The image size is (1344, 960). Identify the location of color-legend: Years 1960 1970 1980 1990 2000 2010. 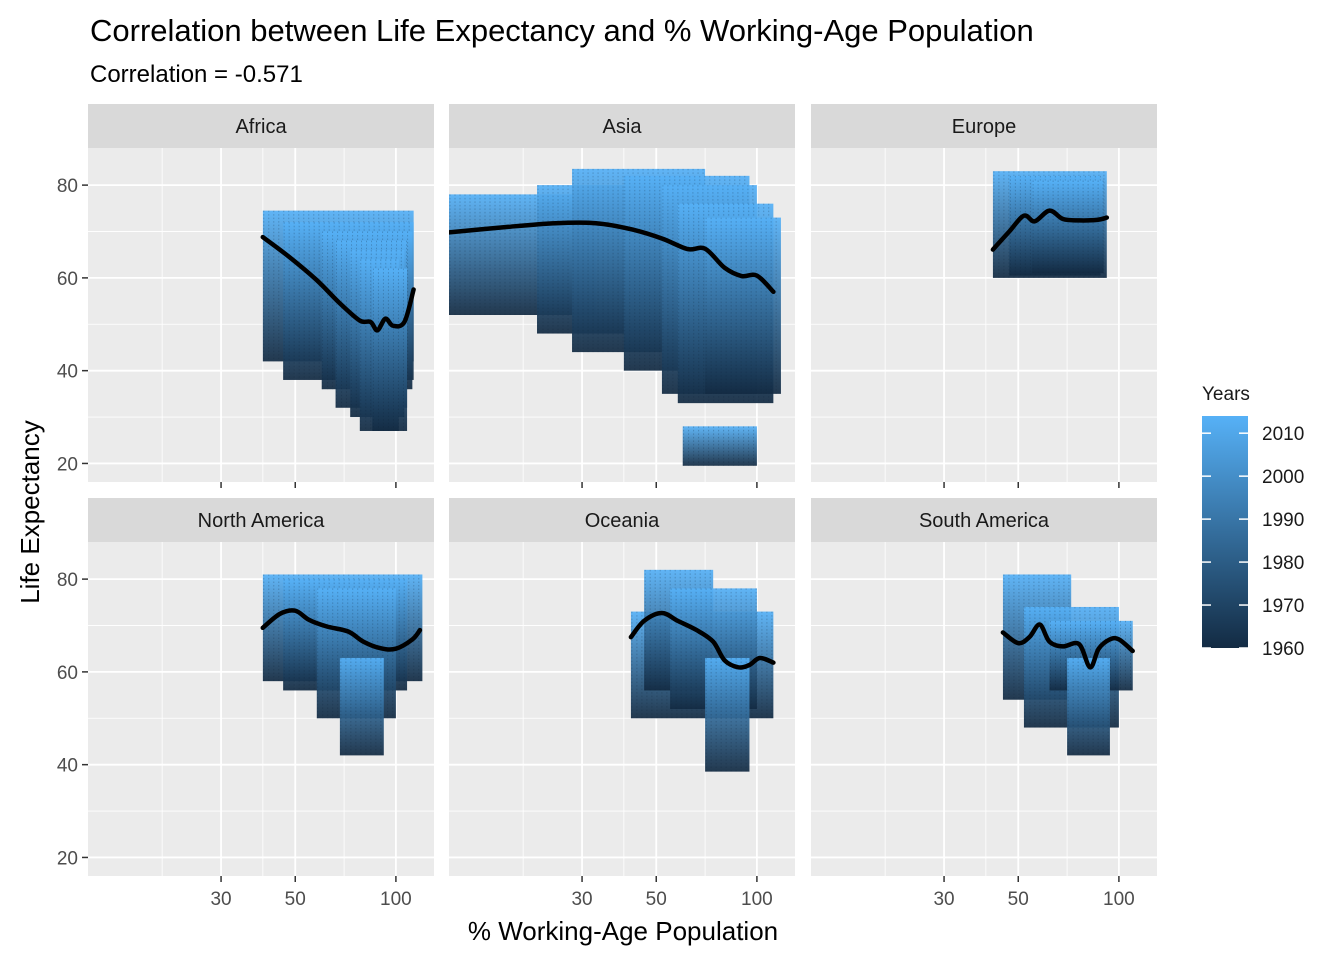
(1253, 522).